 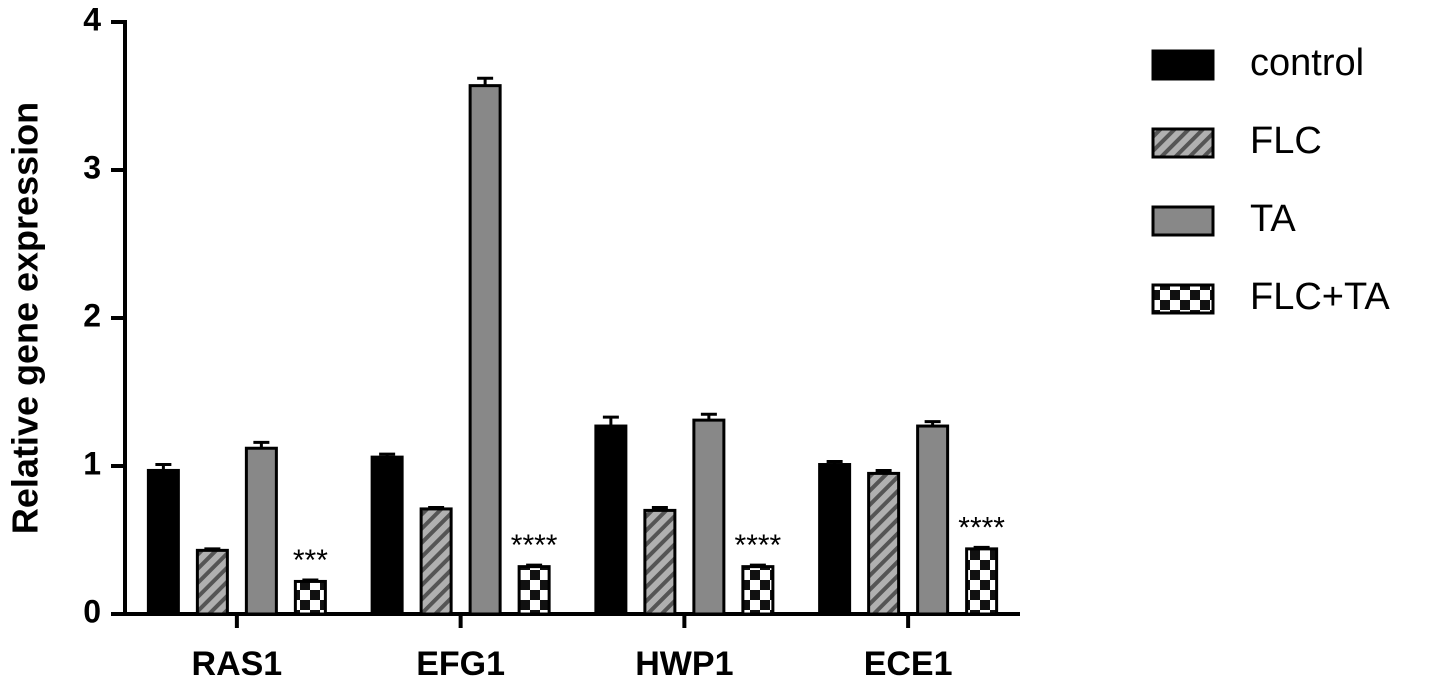 What do you see at coordinates (92, 611) in the screenshot?
I see `y-tick-label: 0` at bounding box center [92, 611].